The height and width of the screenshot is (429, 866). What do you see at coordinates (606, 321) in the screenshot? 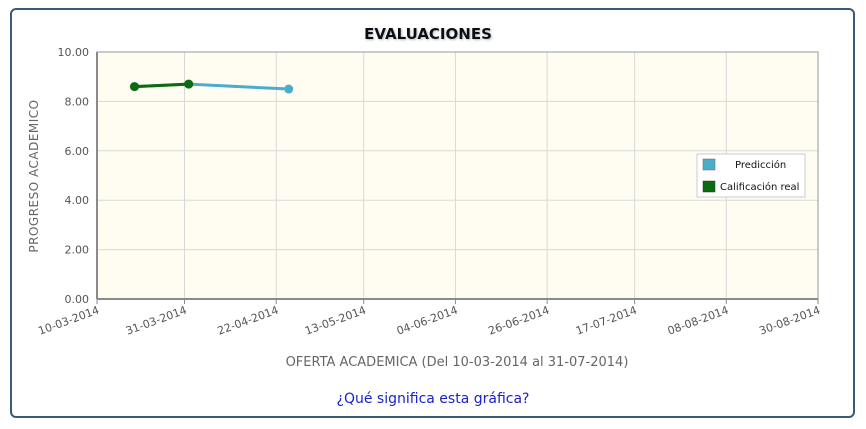
I see `x-tick-label: 17-07-2014` at bounding box center [606, 321].